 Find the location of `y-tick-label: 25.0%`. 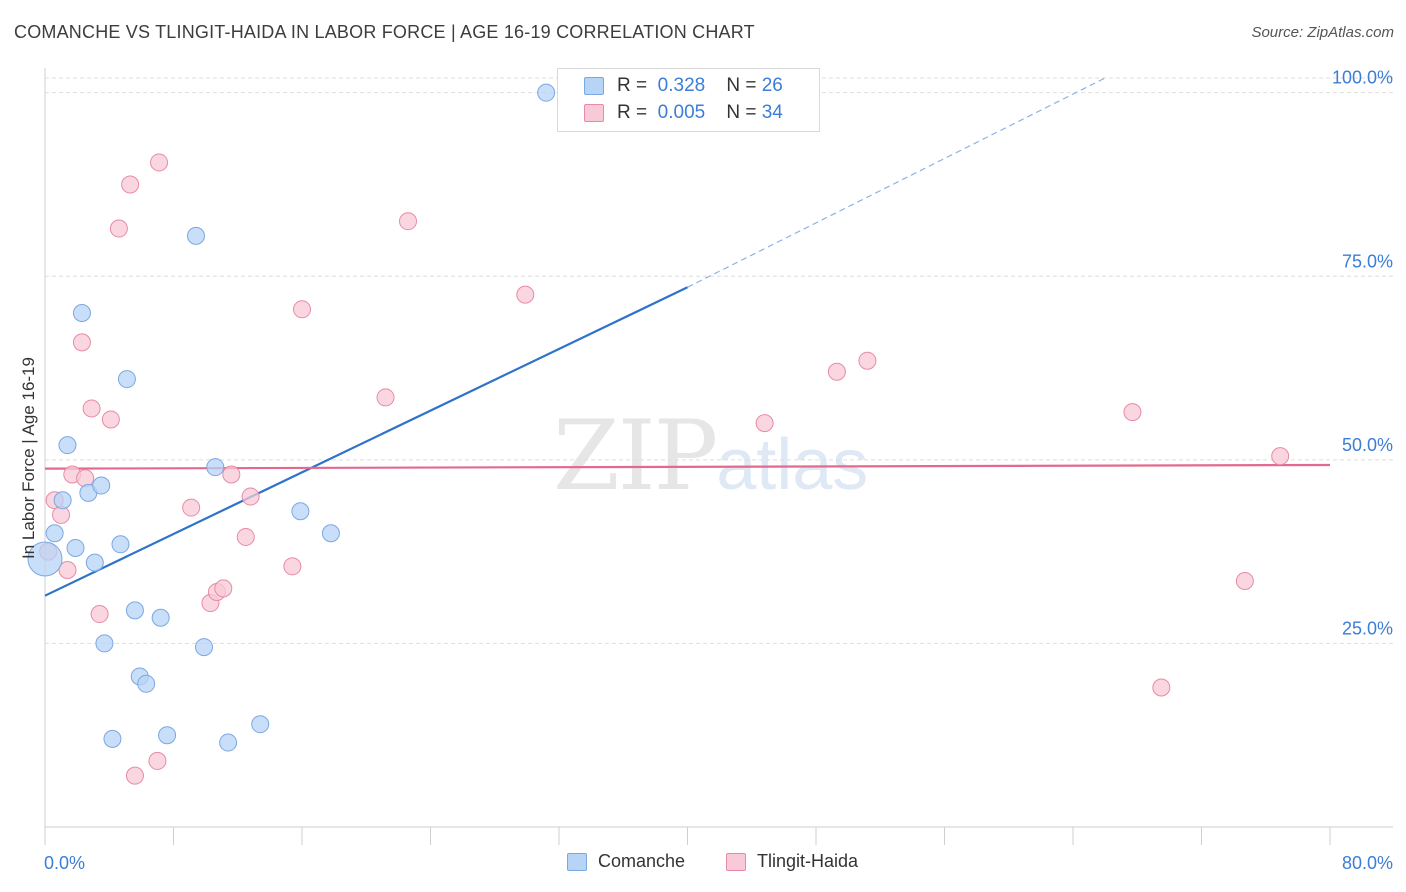

y-tick-label: 25.0% is located at coordinates (1367, 628).